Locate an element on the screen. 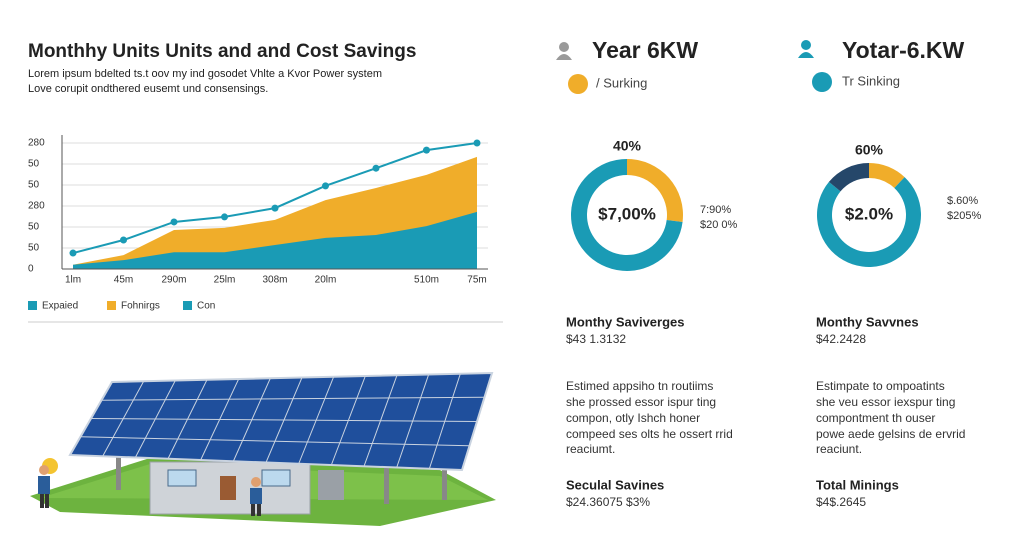 This screenshot has width=1024, height=559. system-label: Tr Sinking is located at coordinates (871, 80).